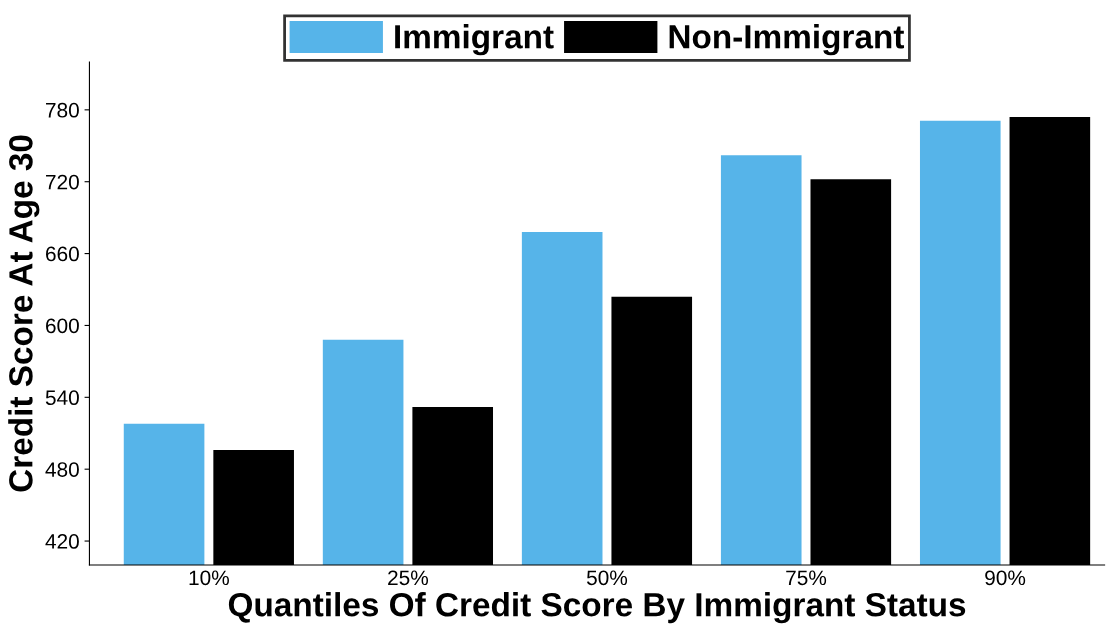 This screenshot has width=1118, height=632. What do you see at coordinates (597, 608) in the screenshot?
I see `x-axis-title: Quantiles Of Credit Score By Immigrant Status` at bounding box center [597, 608].